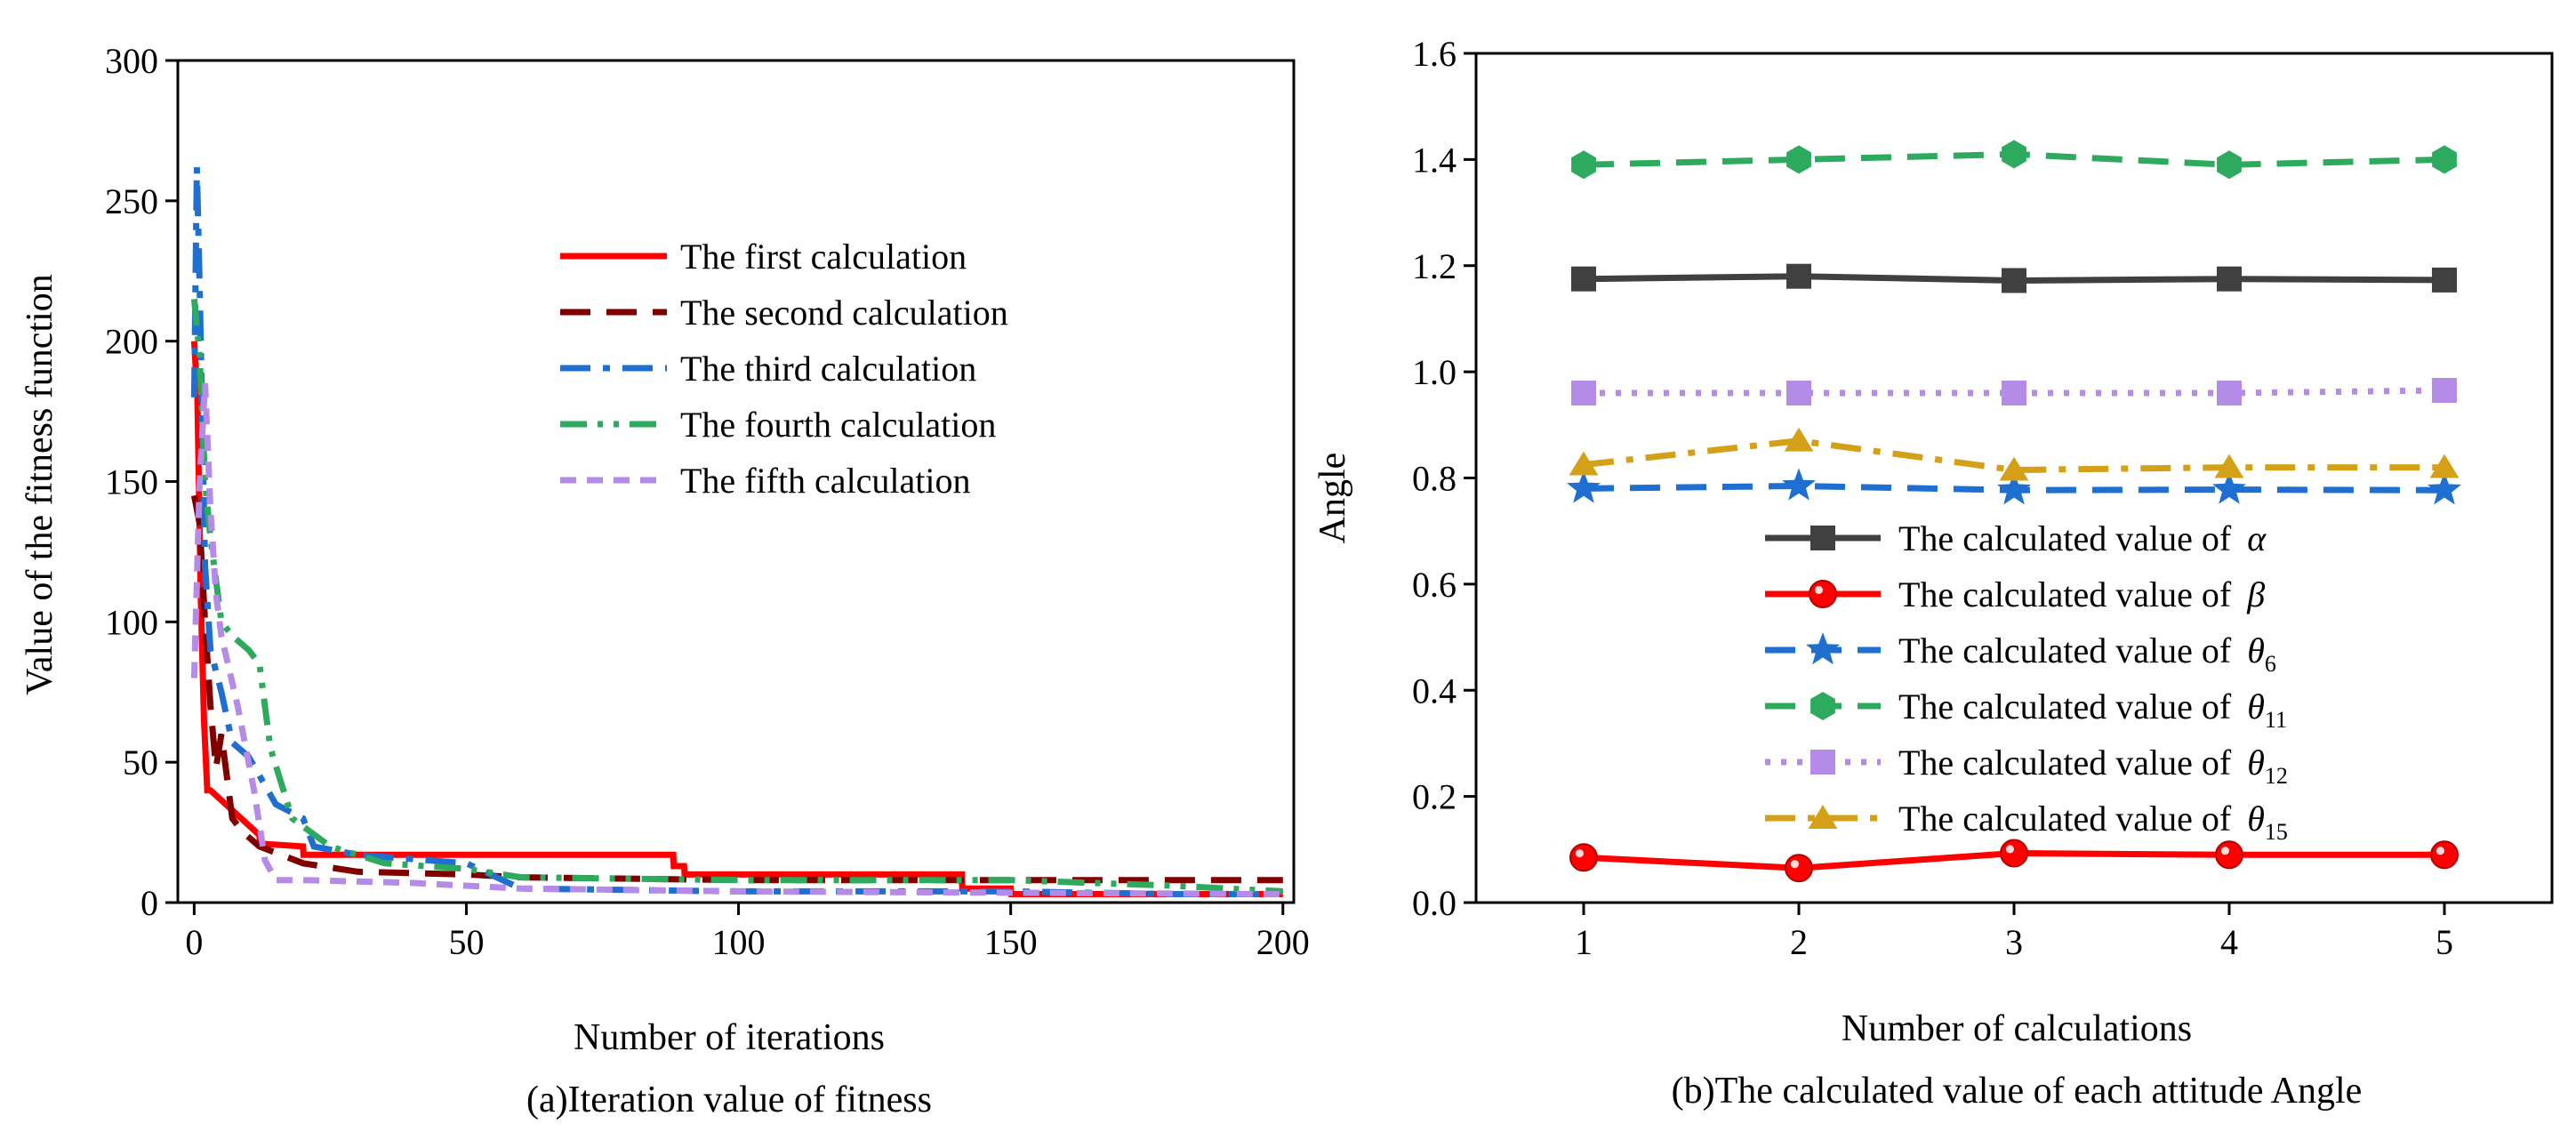  I want to click on chart-a-xtick-label: 50, so click(466, 942).